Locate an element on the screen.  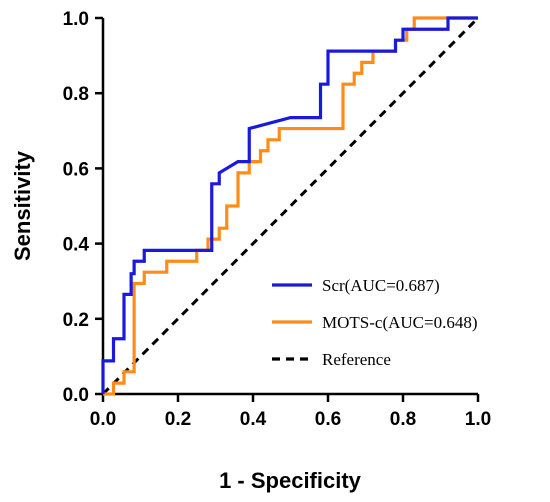
y-axis-title: Sensitivity is located at coordinates (22, 205).